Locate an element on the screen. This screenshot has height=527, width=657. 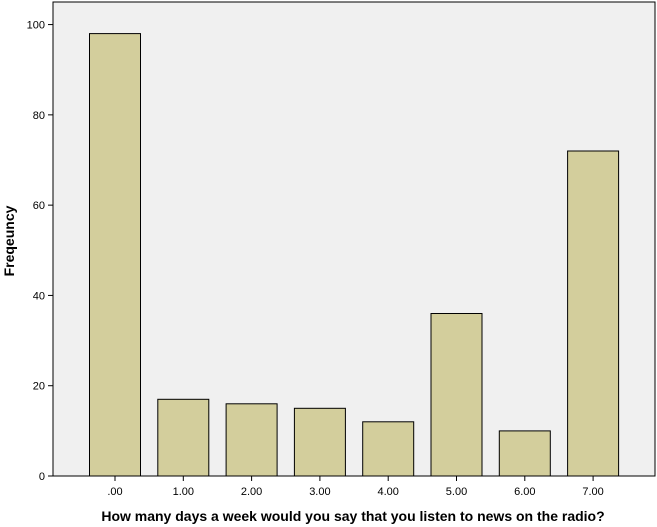
y-tick-label: 80 is located at coordinates (39, 116).